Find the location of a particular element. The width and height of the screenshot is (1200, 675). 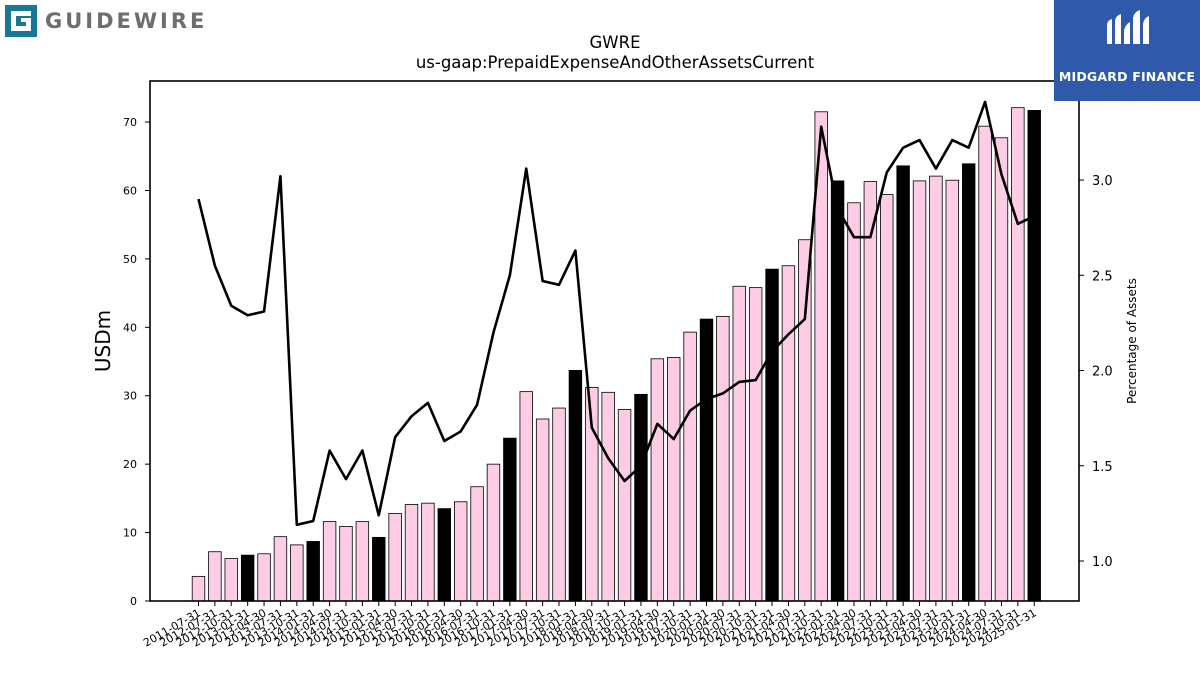

y2-tick-label: 1.5 is located at coordinates (1102, 467).